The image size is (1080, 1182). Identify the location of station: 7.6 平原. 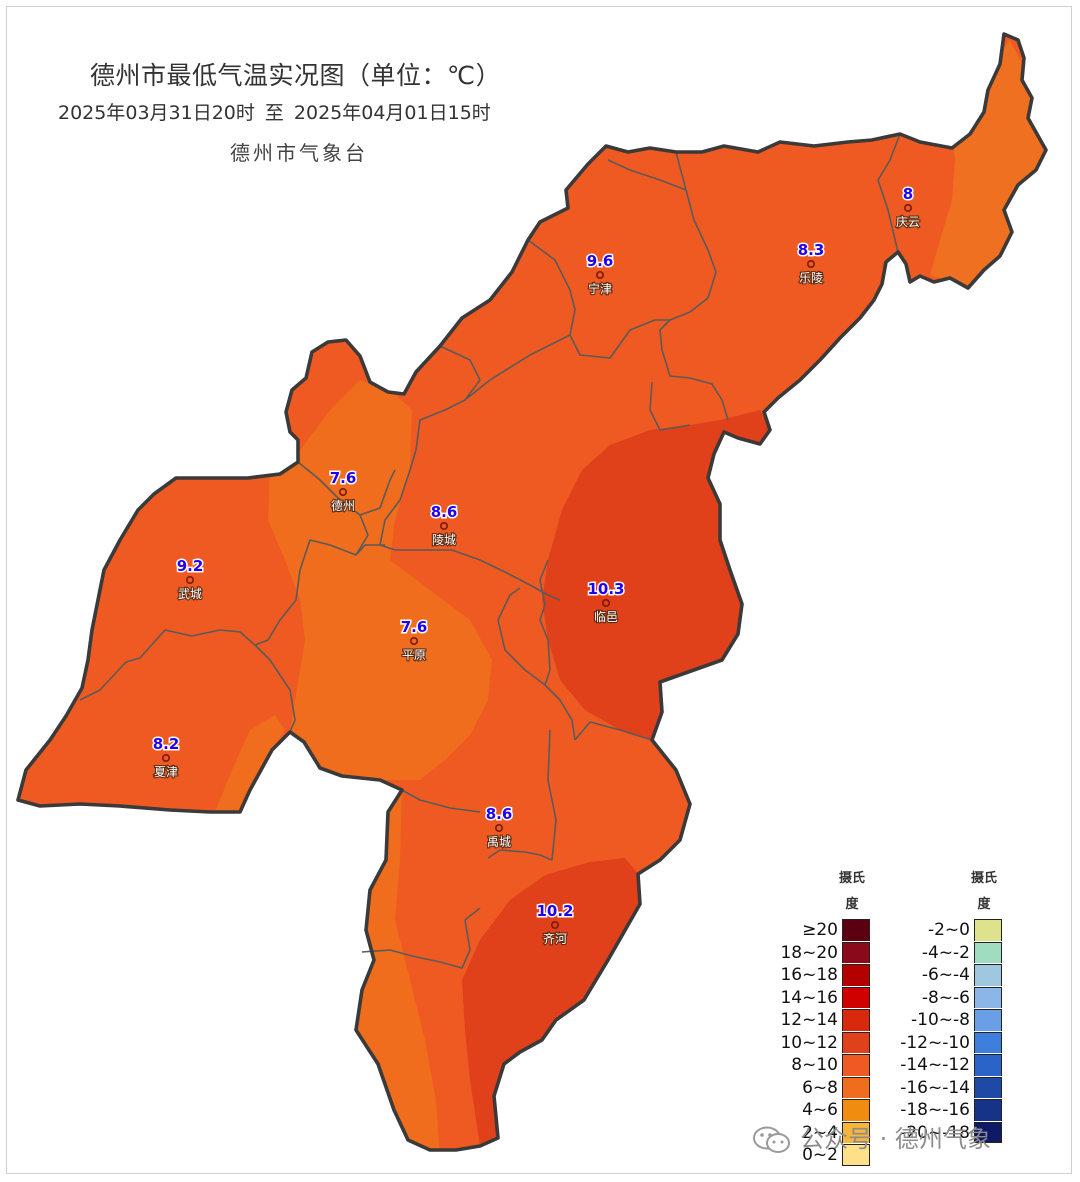
(414, 640).